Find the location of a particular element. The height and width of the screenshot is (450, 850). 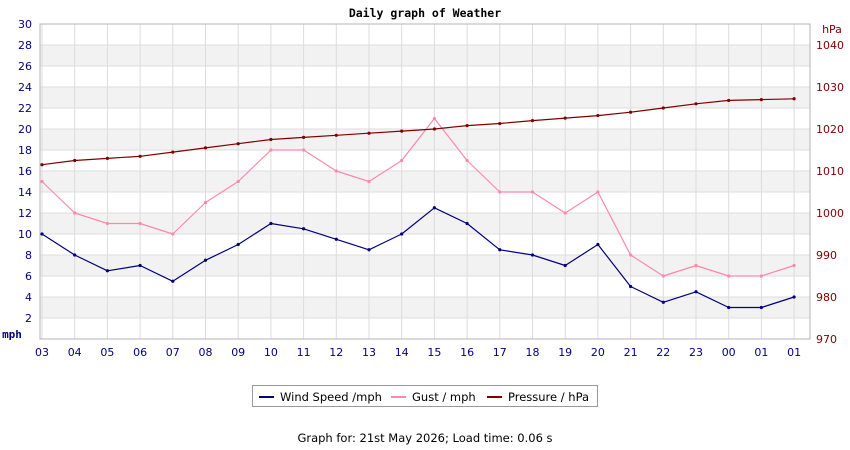

x-tick-label: 23 is located at coordinates (696, 352).